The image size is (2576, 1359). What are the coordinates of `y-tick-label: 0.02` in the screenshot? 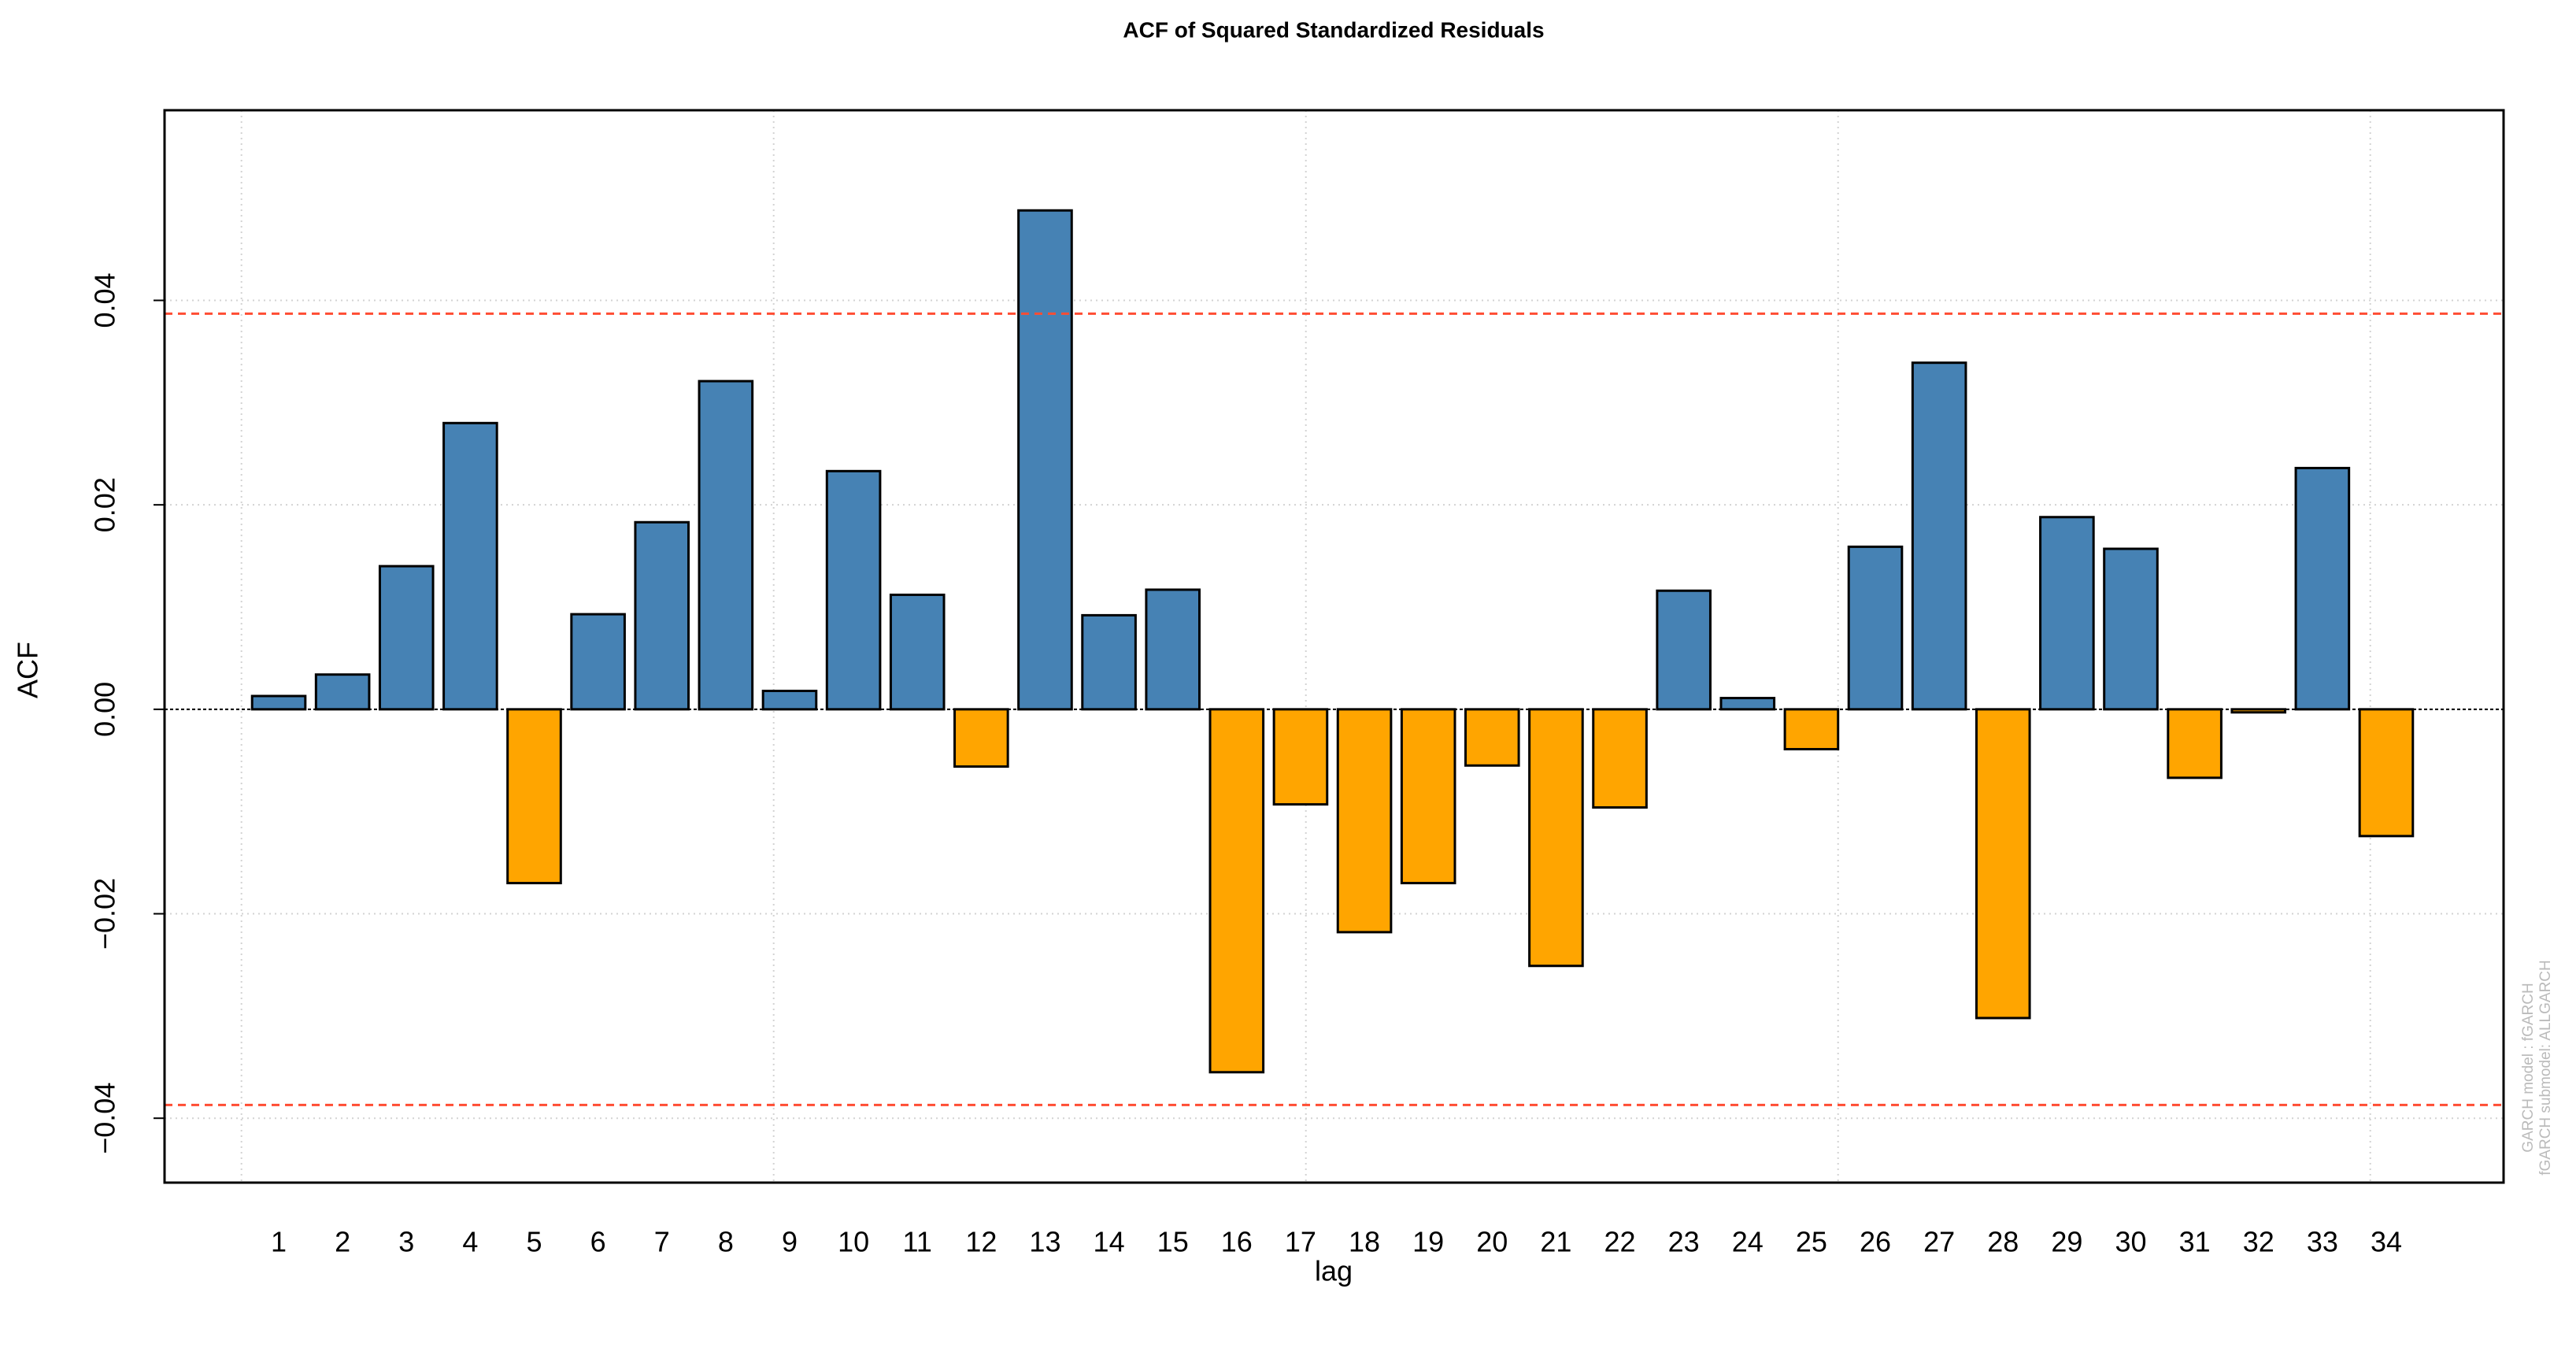 It's located at (105, 504).